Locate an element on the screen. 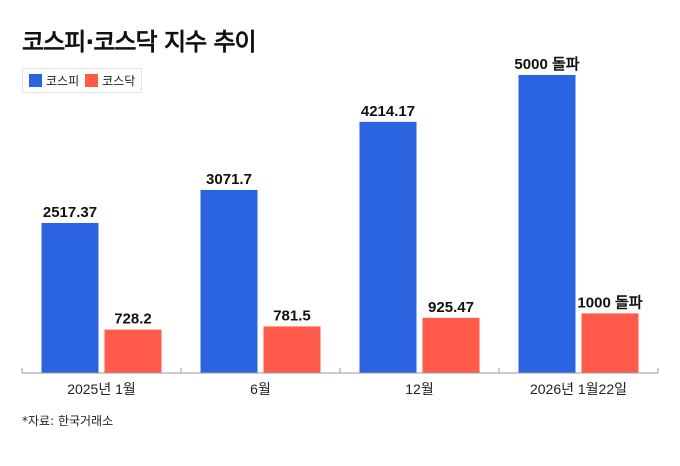 Image resolution: width=680 pixels, height=466 pixels. data-label: 4214.17 is located at coordinates (388, 111).